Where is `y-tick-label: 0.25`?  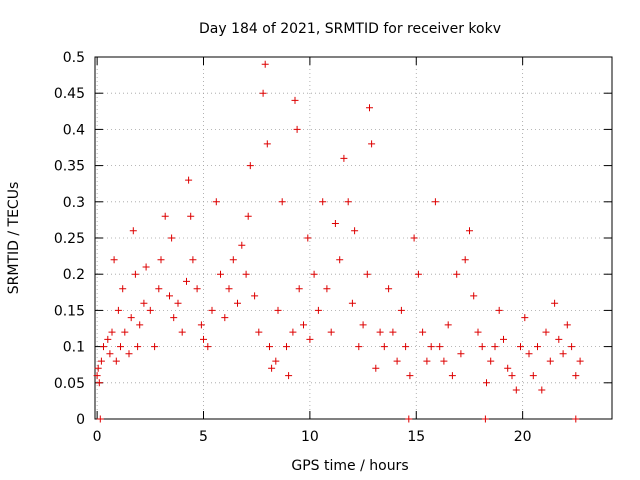 y-tick-label: 0.25 is located at coordinates (69, 239).